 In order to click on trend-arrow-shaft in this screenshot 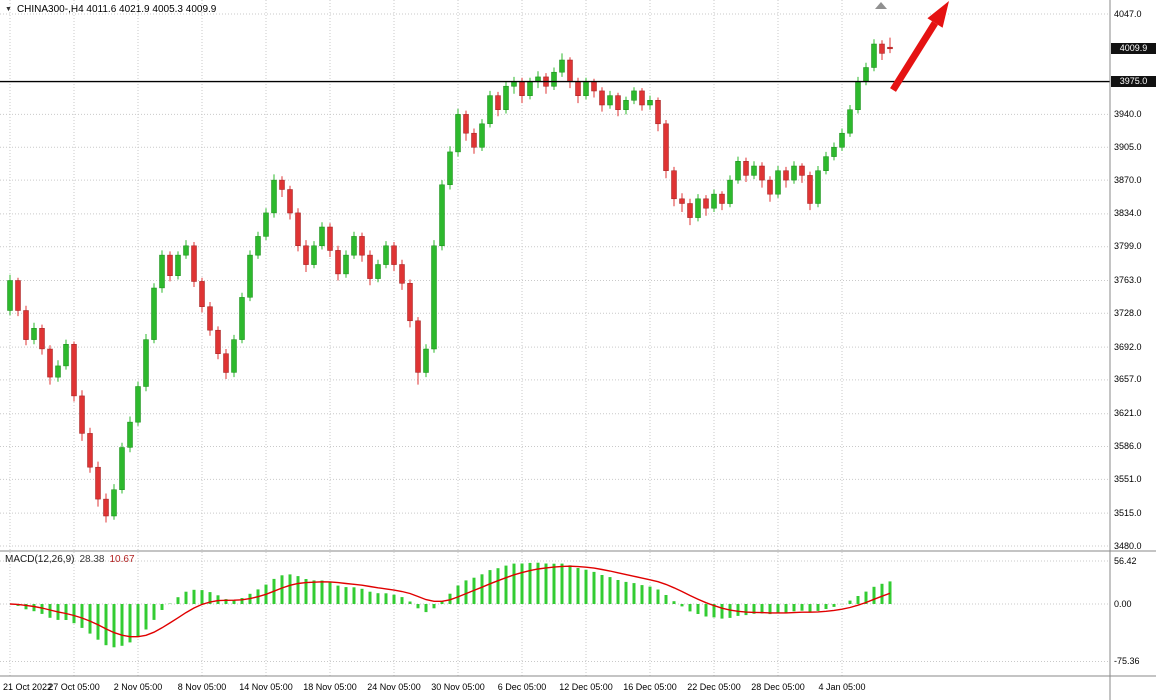, I will do `click(914, 56)`.